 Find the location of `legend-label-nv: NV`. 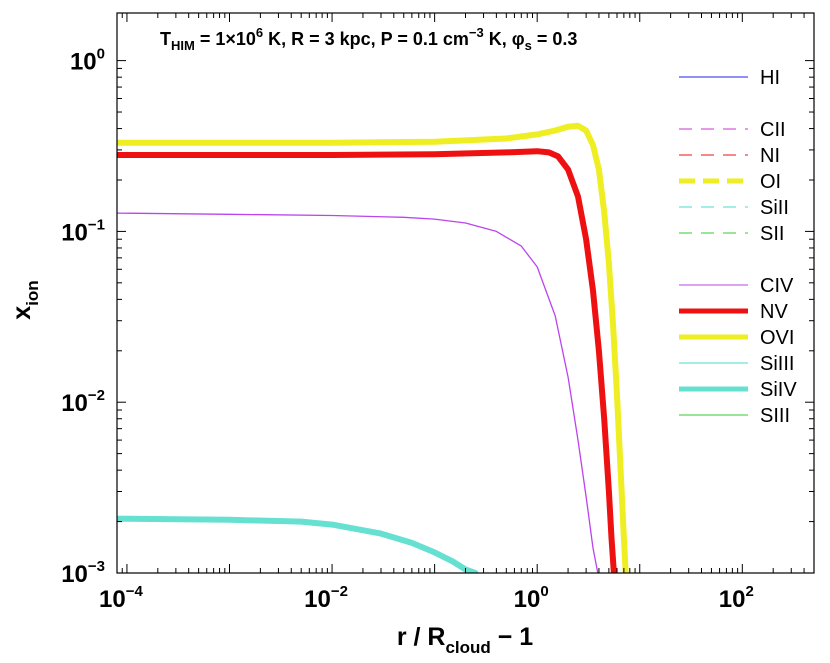

legend-label-nv: NV is located at coordinates (774, 312).